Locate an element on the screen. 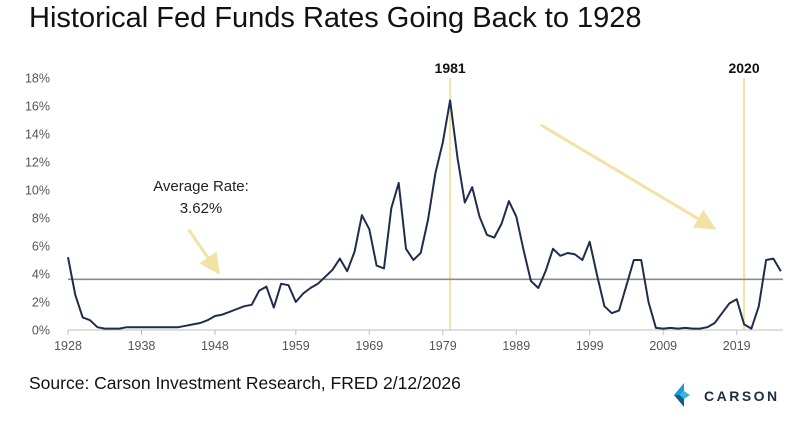 Image resolution: width=811 pixels, height=431 pixels. reference-line-label-1981: 1981 is located at coordinates (450, 68).